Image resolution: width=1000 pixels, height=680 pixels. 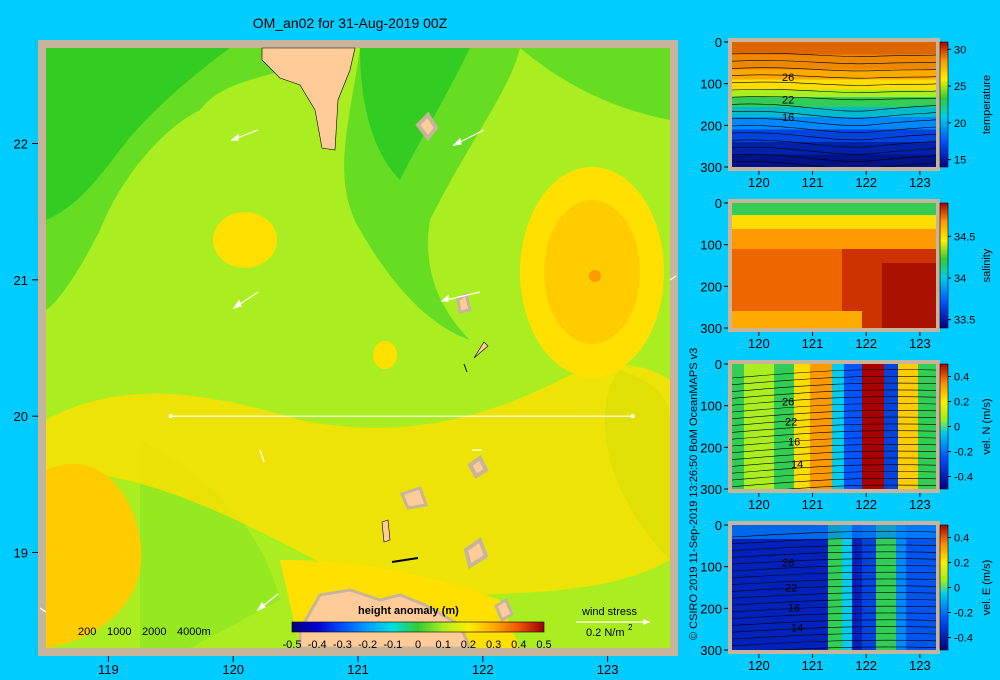 What do you see at coordinates (960, 161) in the screenshot?
I see `panel-colorbar-tick-label: 15` at bounding box center [960, 161].